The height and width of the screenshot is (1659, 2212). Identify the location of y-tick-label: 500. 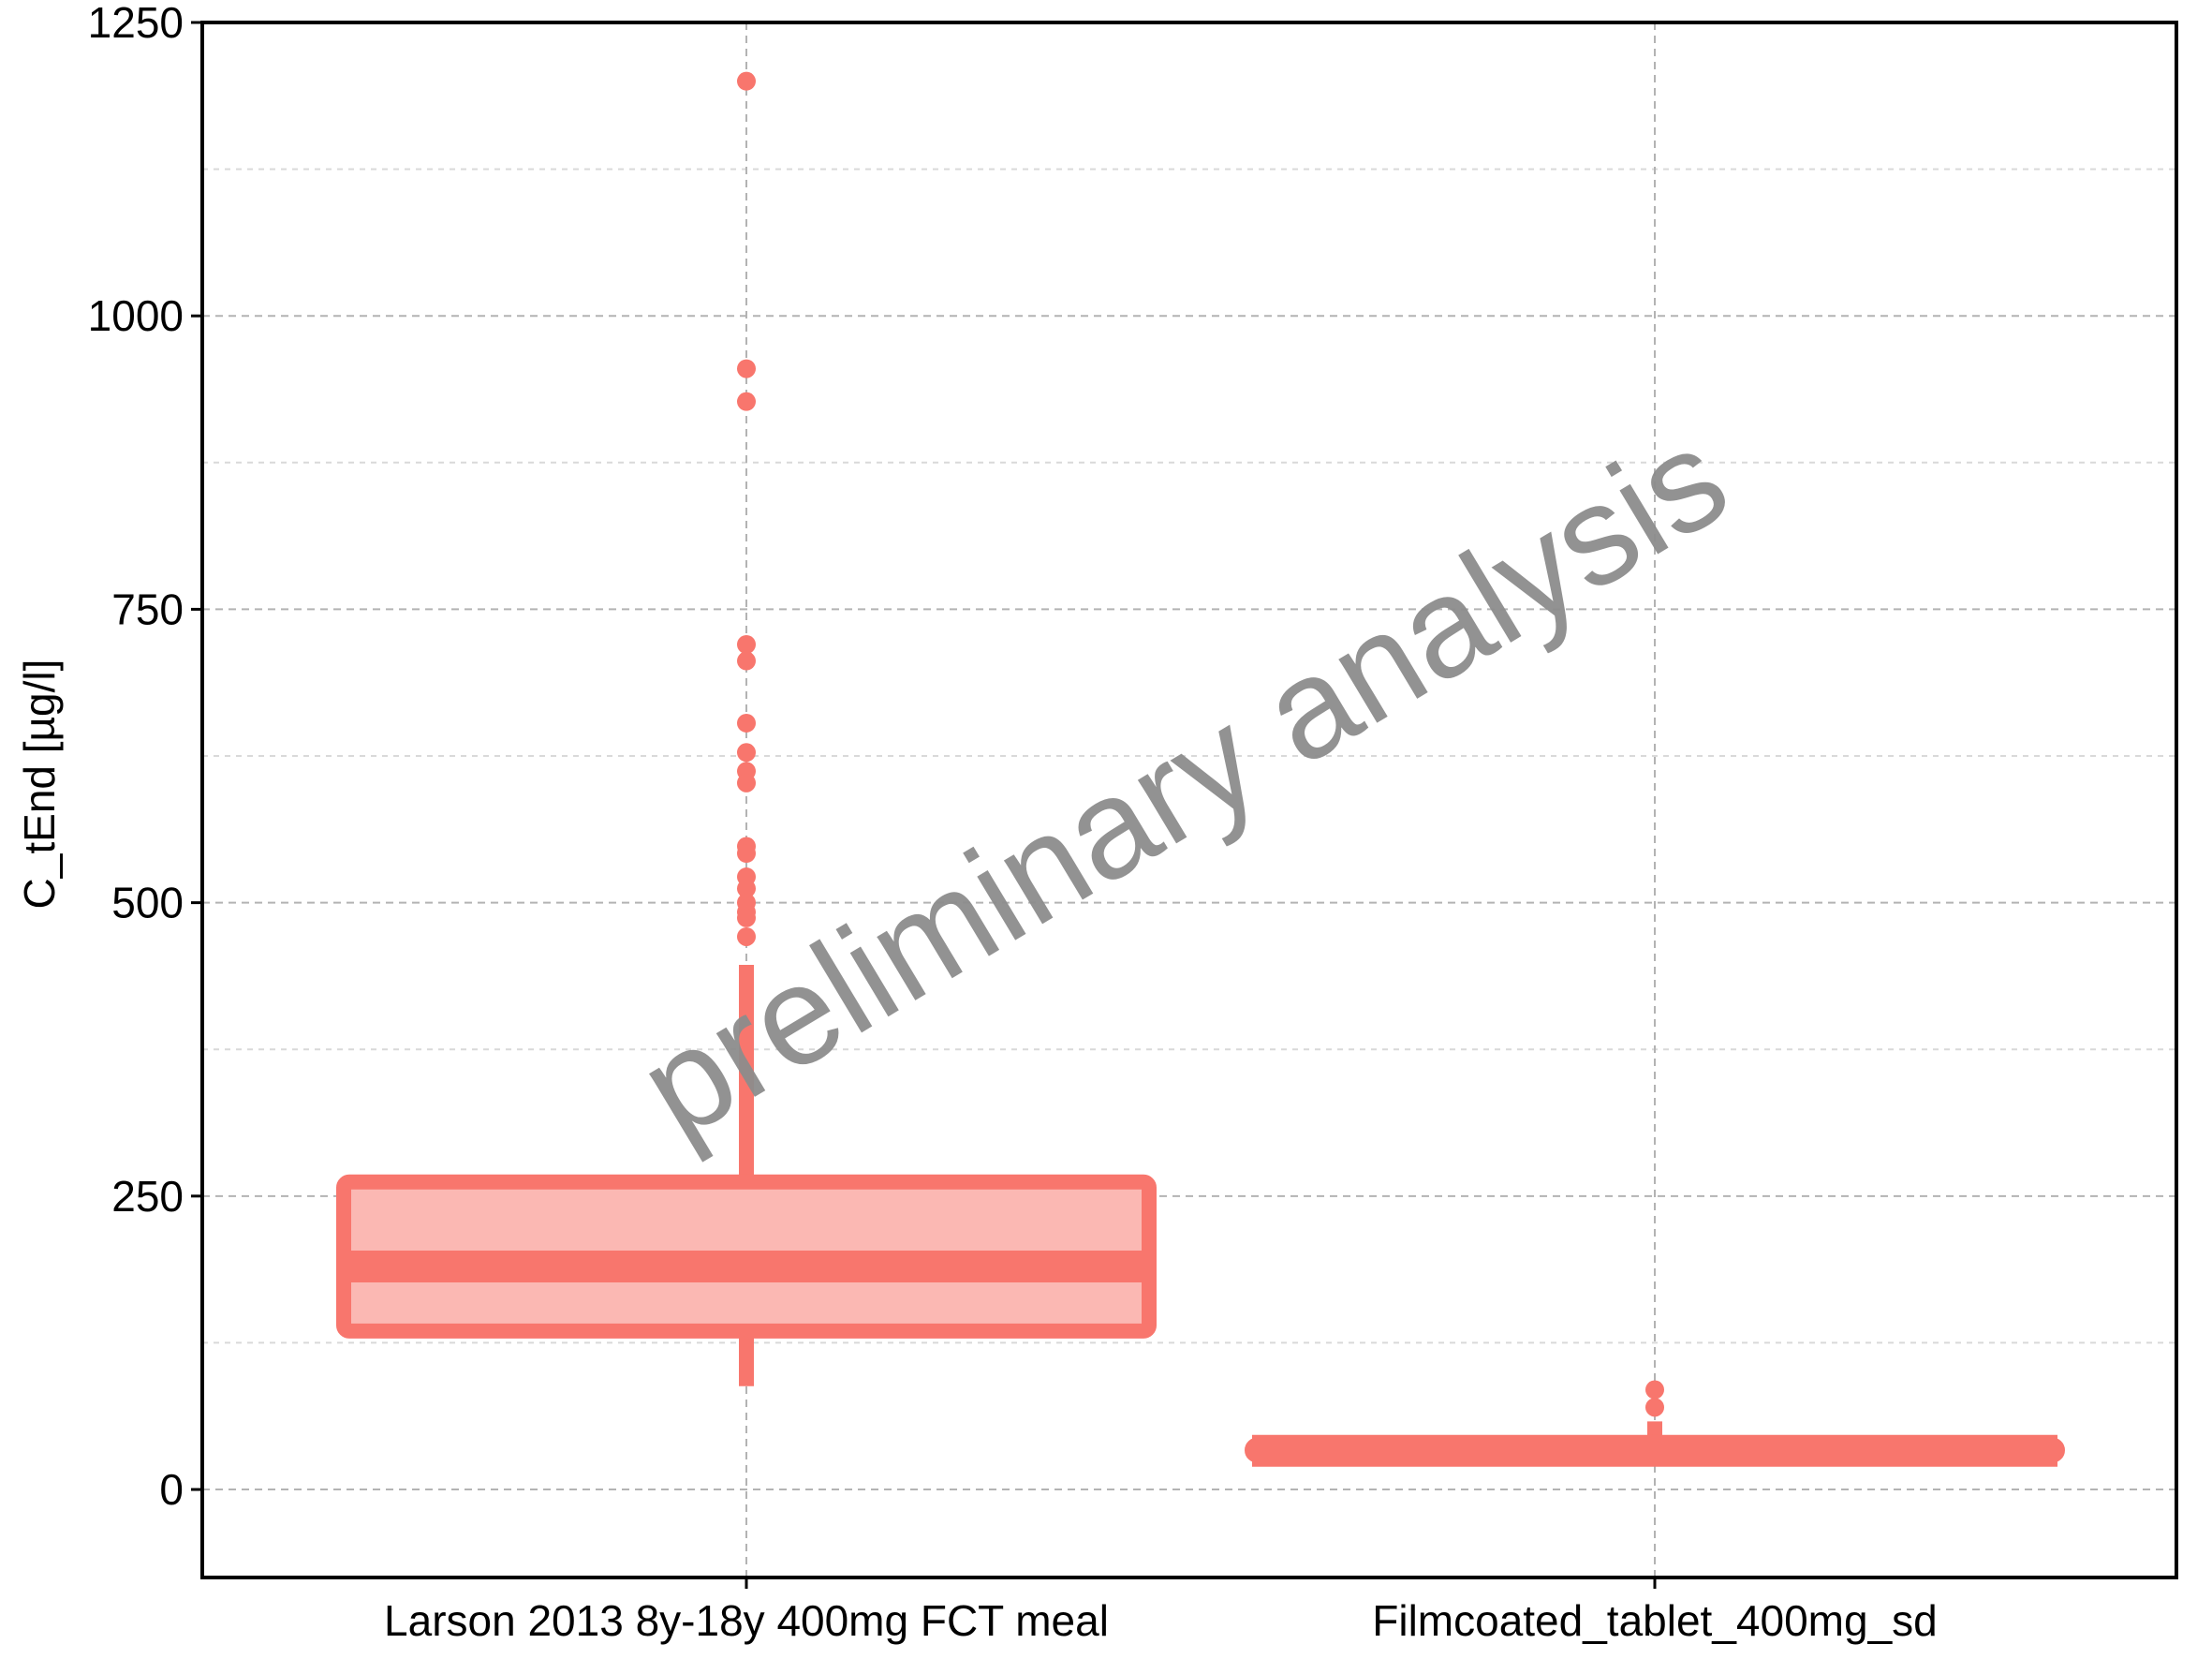
(148, 903).